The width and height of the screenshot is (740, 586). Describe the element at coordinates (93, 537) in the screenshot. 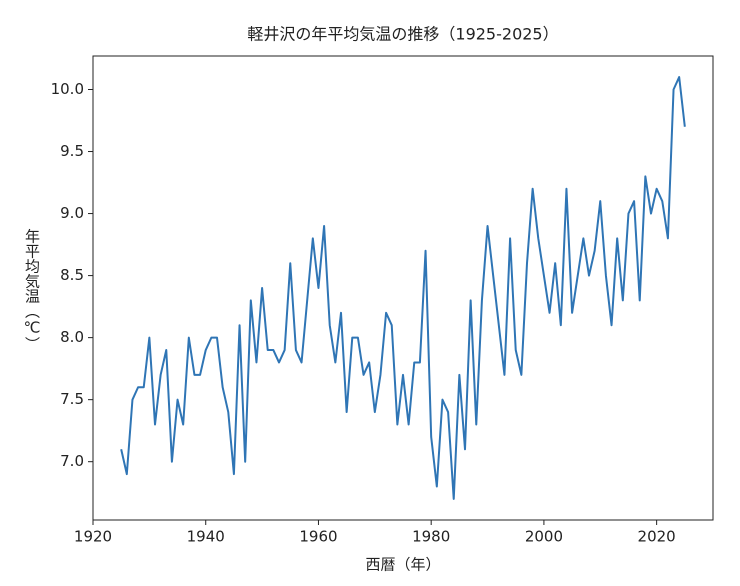

I see `x-tick-label: 1920` at that location.